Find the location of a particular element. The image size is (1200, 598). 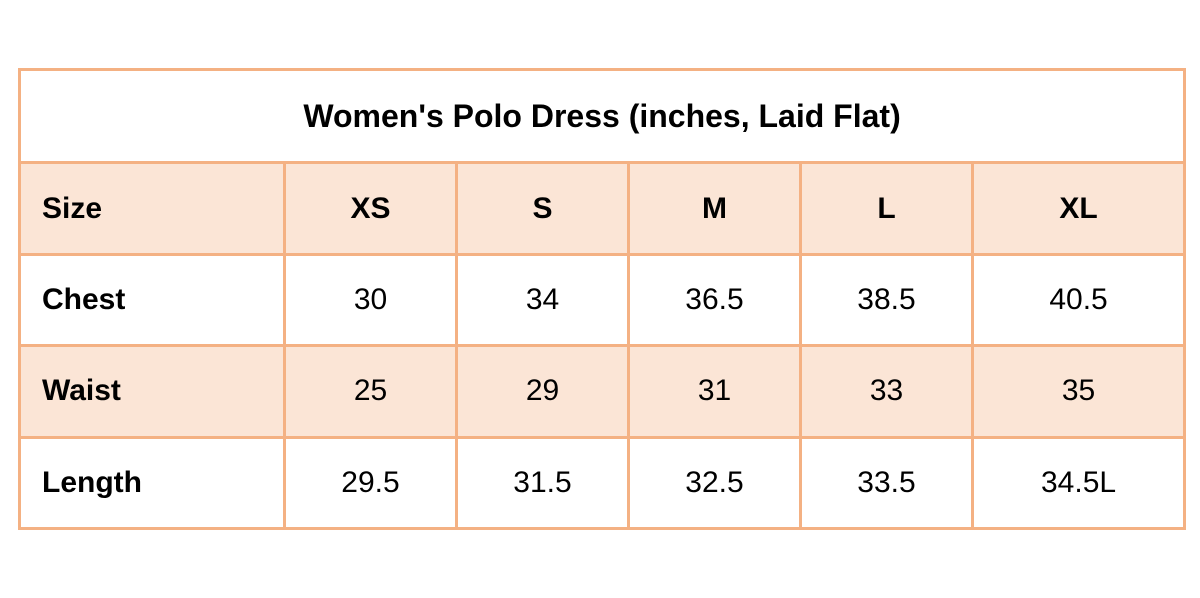

cell-waist-s: 29 is located at coordinates (542, 391).